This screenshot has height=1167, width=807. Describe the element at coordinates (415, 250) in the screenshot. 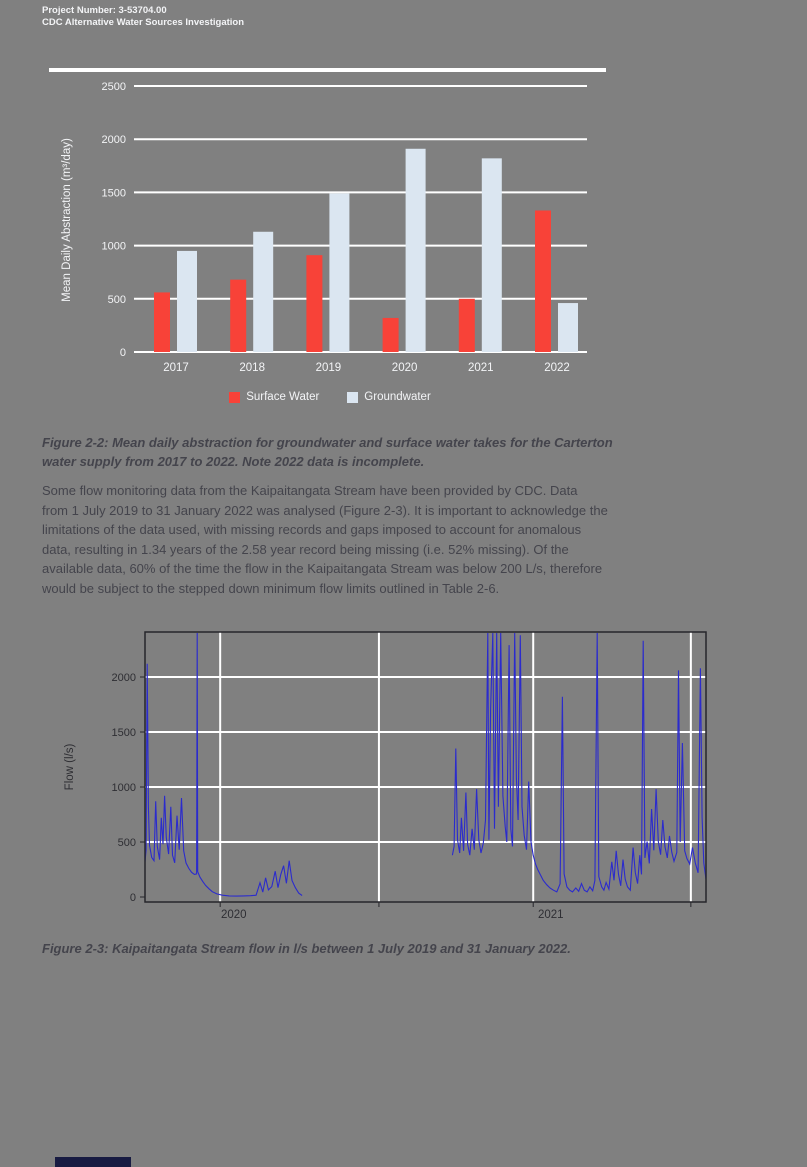

I see `bar-groundwater-2020` at that location.